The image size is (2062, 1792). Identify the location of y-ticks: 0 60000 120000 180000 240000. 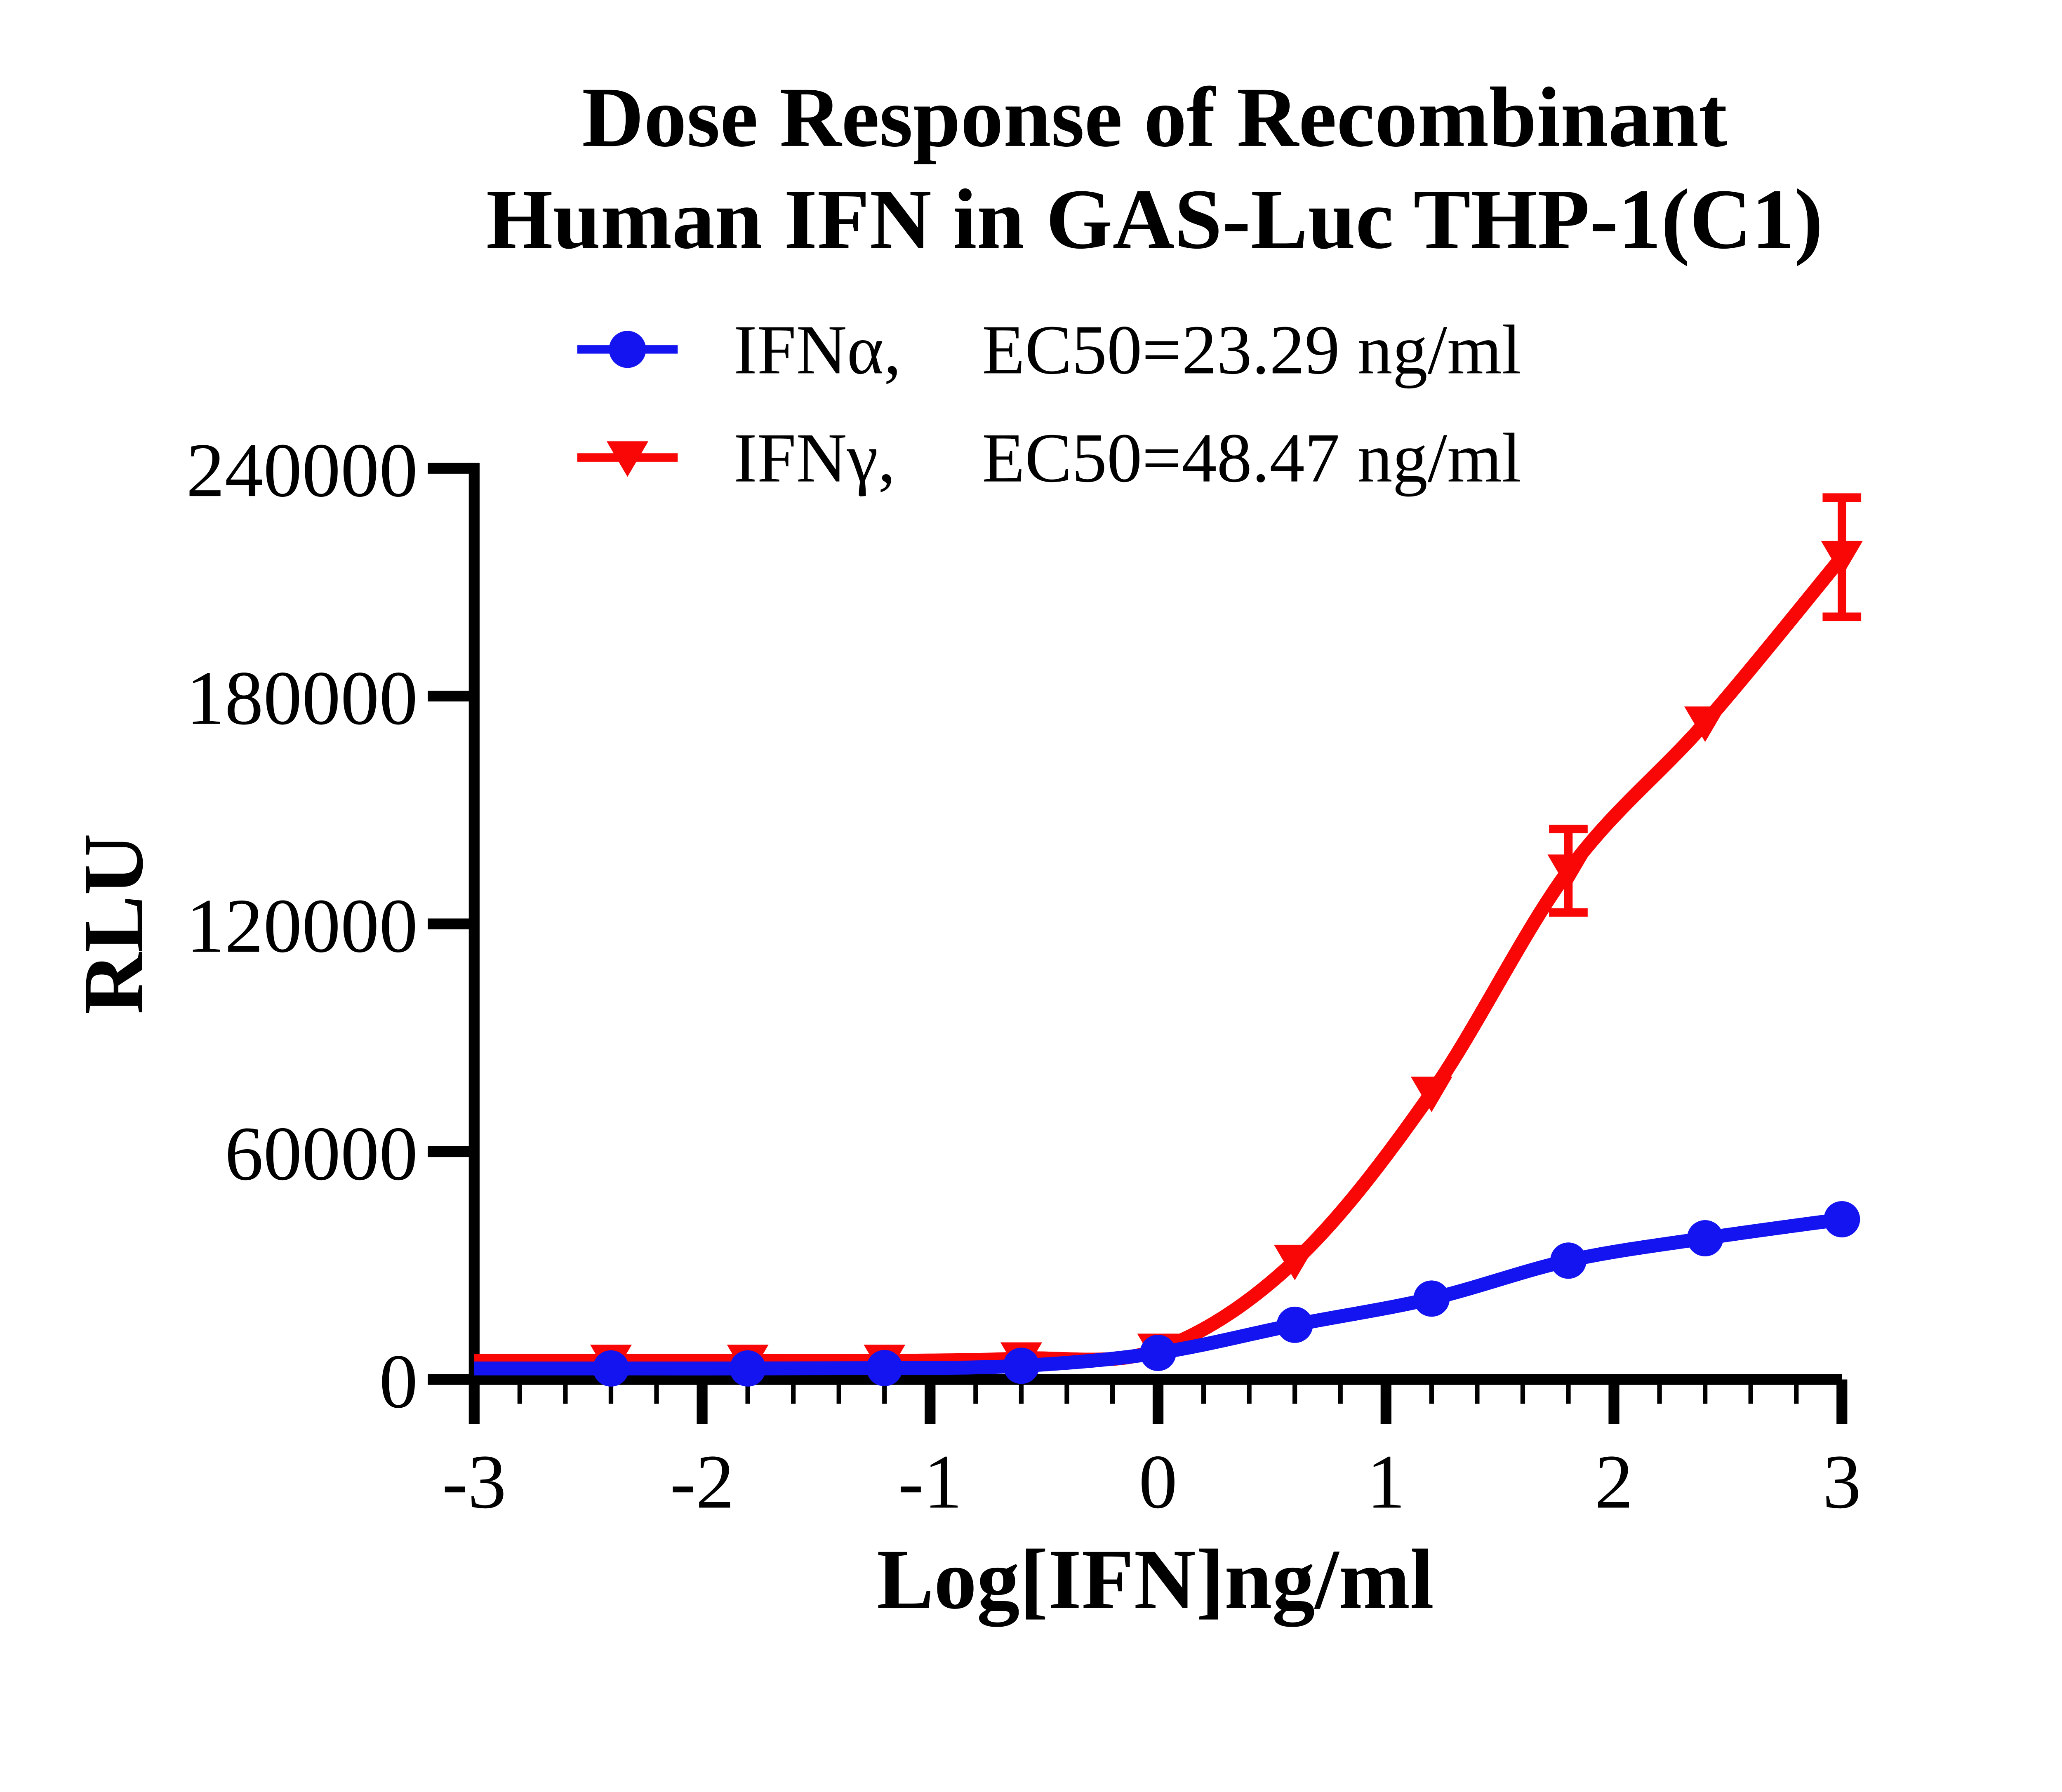
(330, 926).